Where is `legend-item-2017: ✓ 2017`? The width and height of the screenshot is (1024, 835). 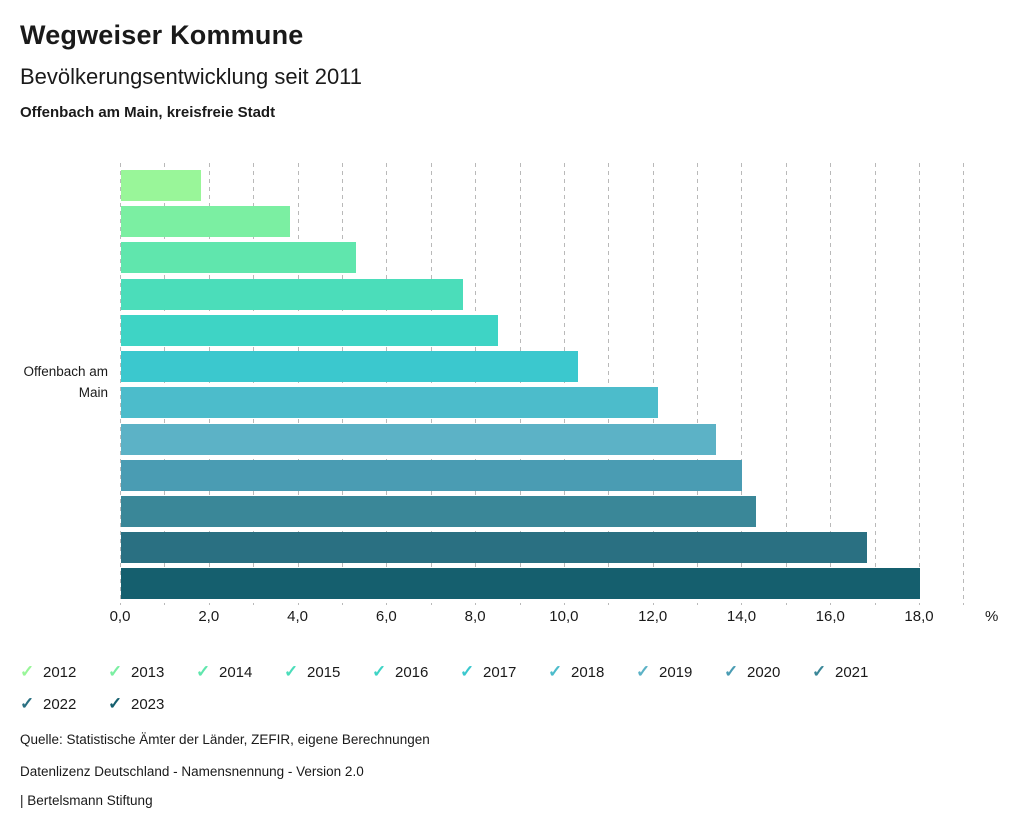 legend-item-2017: ✓ 2017 is located at coordinates (504, 672).